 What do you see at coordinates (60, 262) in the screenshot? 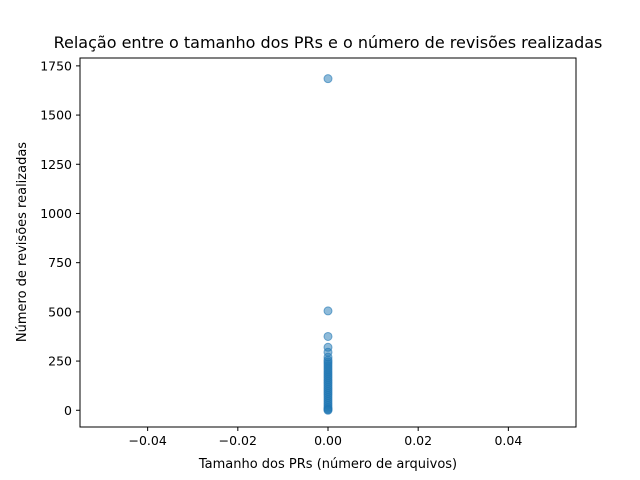
I see `y-tick-label: 750` at bounding box center [60, 262].